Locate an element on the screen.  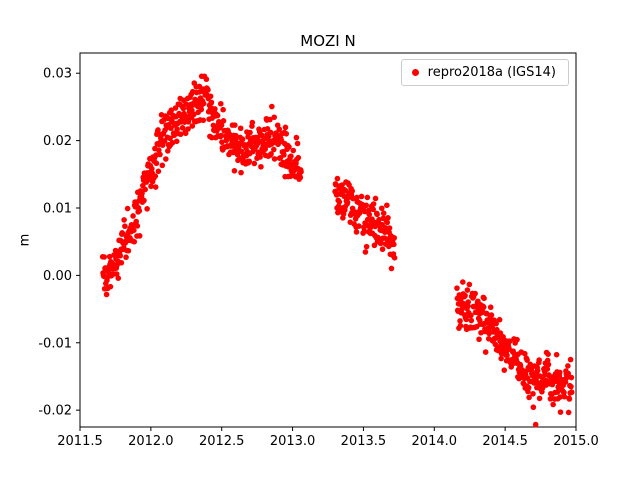
svg-text: 2014.0 is located at coordinates (435, 441).